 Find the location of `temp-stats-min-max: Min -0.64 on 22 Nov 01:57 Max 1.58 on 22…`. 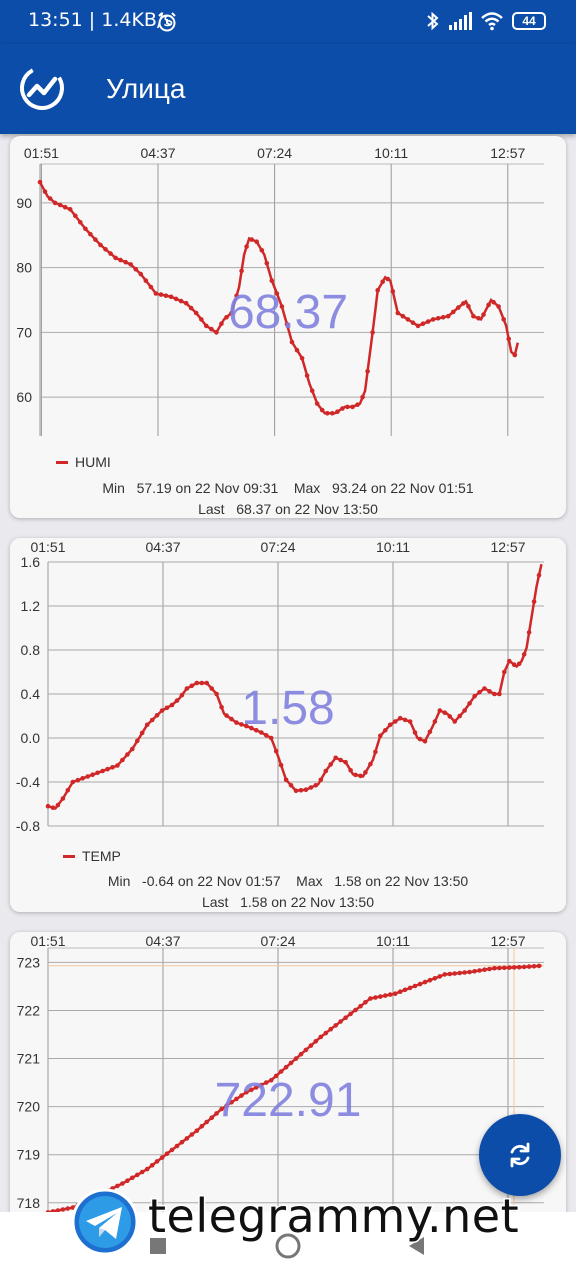

temp-stats-min-max: Min -0.64 on 22 Nov 01:57 Max 1.58 on 22… is located at coordinates (288, 881).